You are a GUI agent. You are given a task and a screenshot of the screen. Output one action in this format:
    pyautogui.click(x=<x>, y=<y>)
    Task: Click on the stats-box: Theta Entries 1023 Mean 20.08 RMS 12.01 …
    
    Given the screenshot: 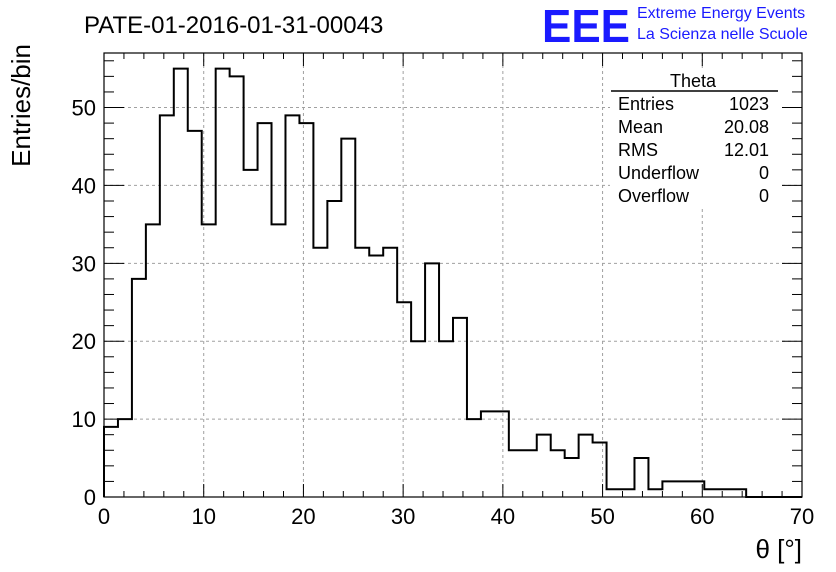 What is the action you would take?
    pyautogui.click(x=695, y=138)
    